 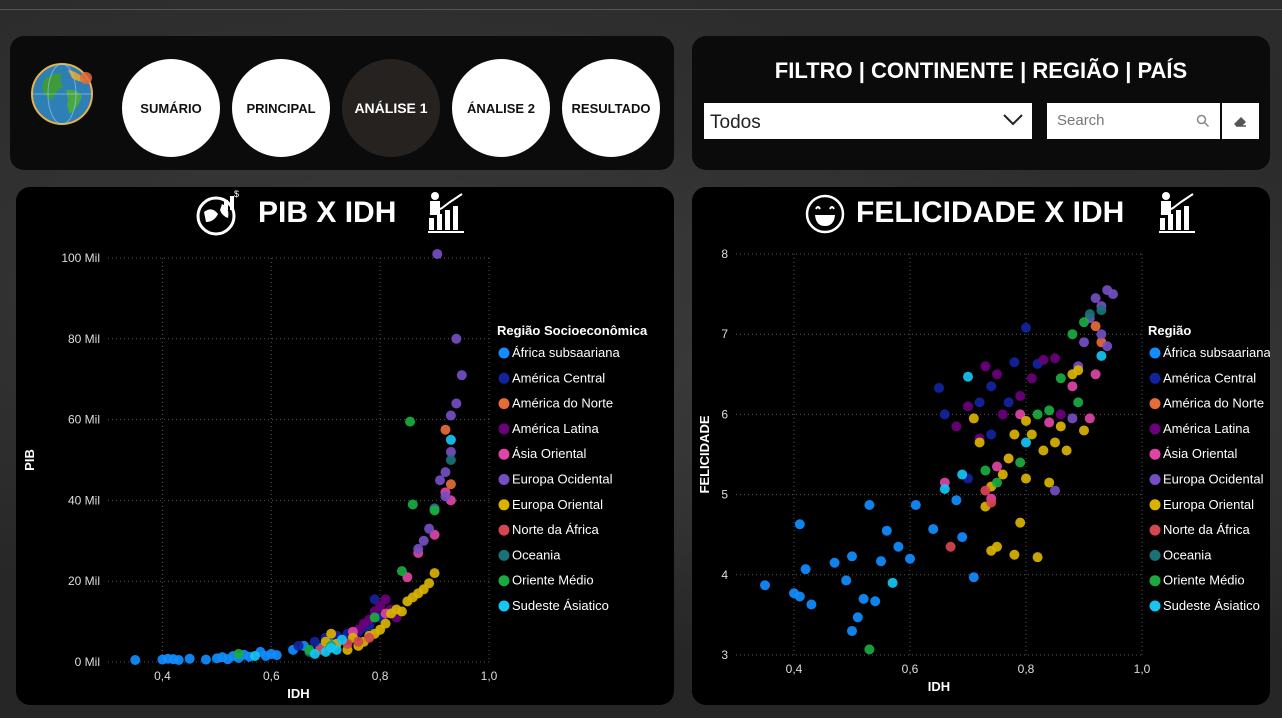 What do you see at coordinates (868, 121) in the screenshot?
I see `region-dropdown: Todos` at bounding box center [868, 121].